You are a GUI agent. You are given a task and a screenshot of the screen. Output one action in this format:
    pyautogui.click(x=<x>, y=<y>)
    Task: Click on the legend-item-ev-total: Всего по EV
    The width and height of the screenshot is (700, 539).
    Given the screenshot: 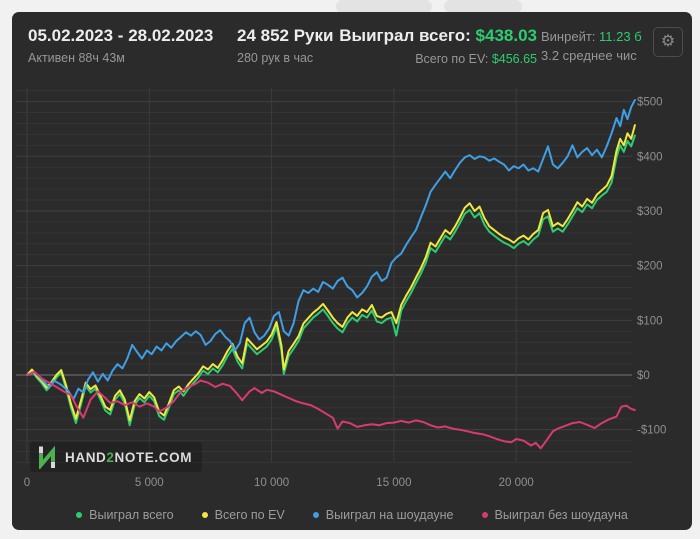 What is the action you would take?
    pyautogui.click(x=243, y=515)
    